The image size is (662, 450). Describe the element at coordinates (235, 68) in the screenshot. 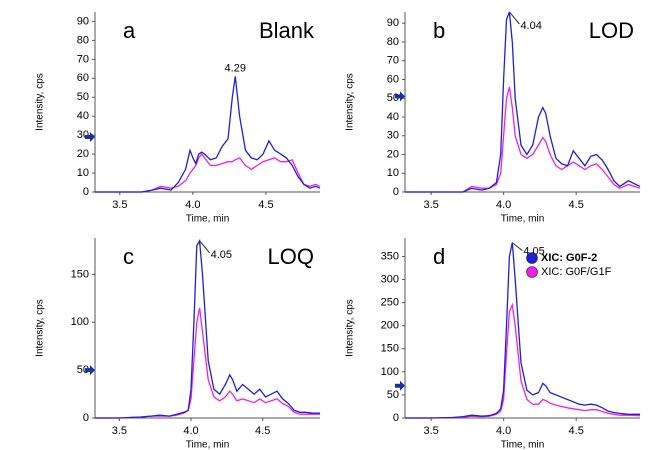

I see `peak-label: 4.29` at that location.